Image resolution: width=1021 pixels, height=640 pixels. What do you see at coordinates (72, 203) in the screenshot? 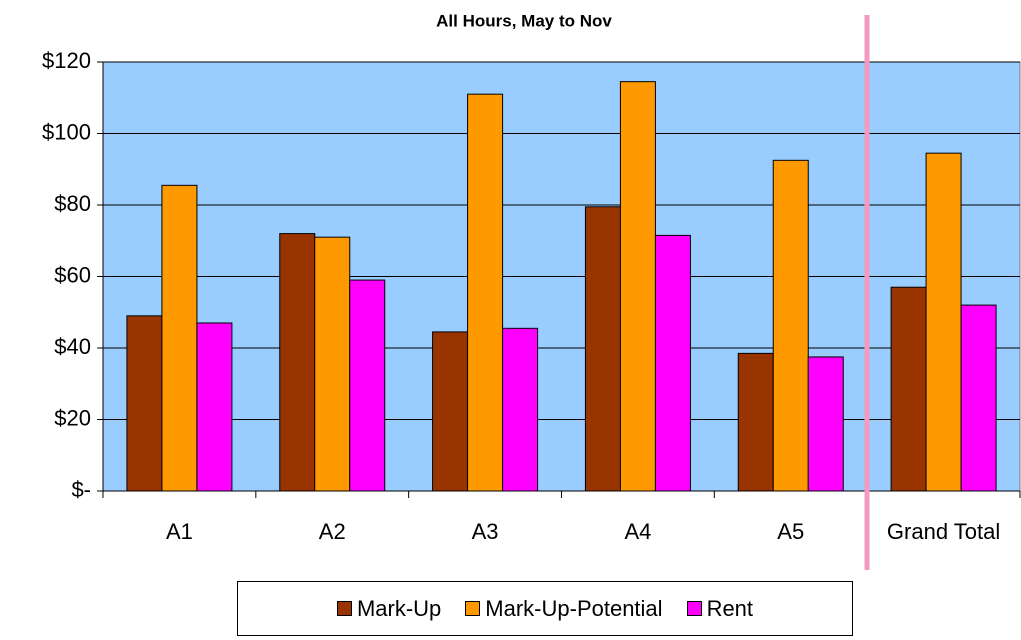
I see `y-tick-label: $80` at bounding box center [72, 203].